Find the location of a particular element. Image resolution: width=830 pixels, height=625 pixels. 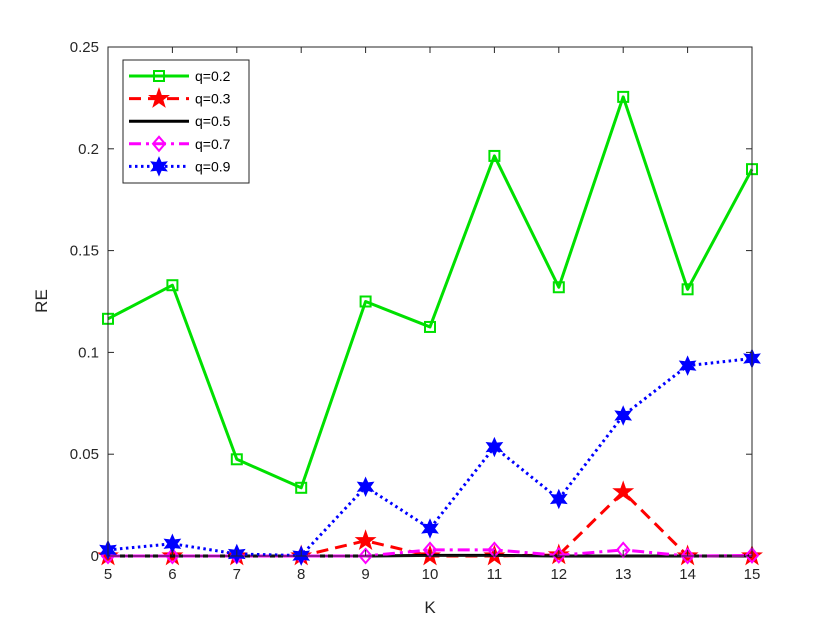

x-tick-label: 12 is located at coordinates (558, 574).